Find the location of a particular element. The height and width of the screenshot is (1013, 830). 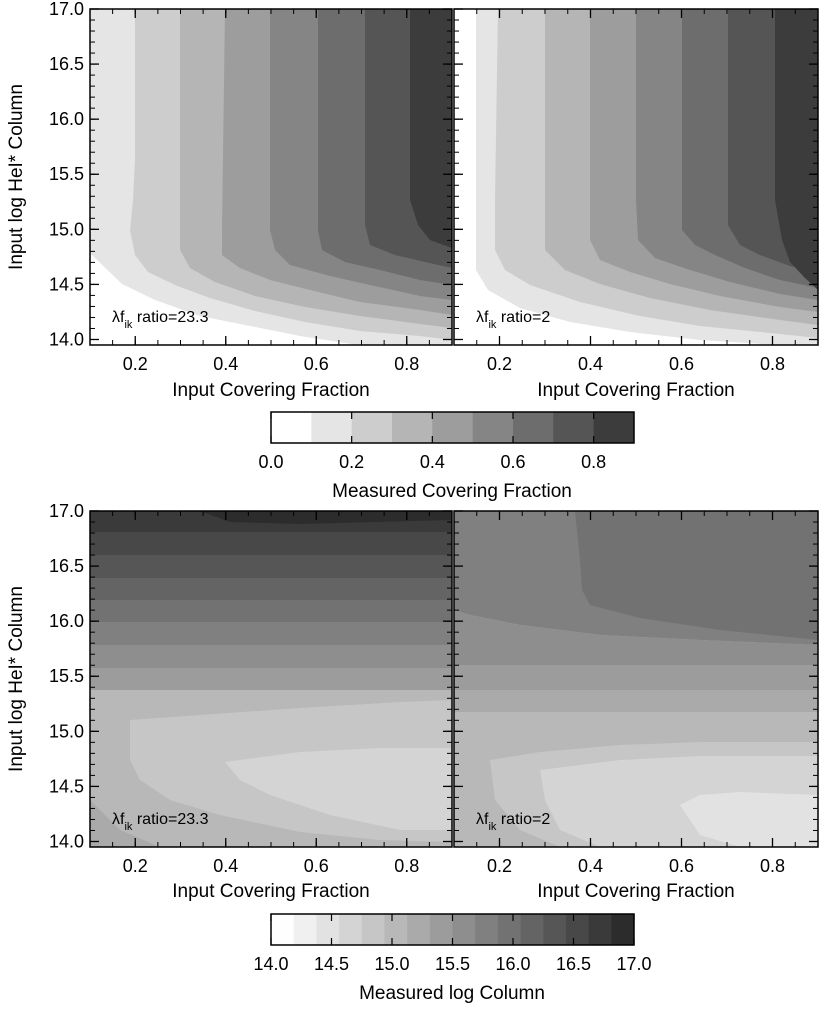

xtick-label-bottom-left-1: 0.4 is located at coordinates (225, 866).